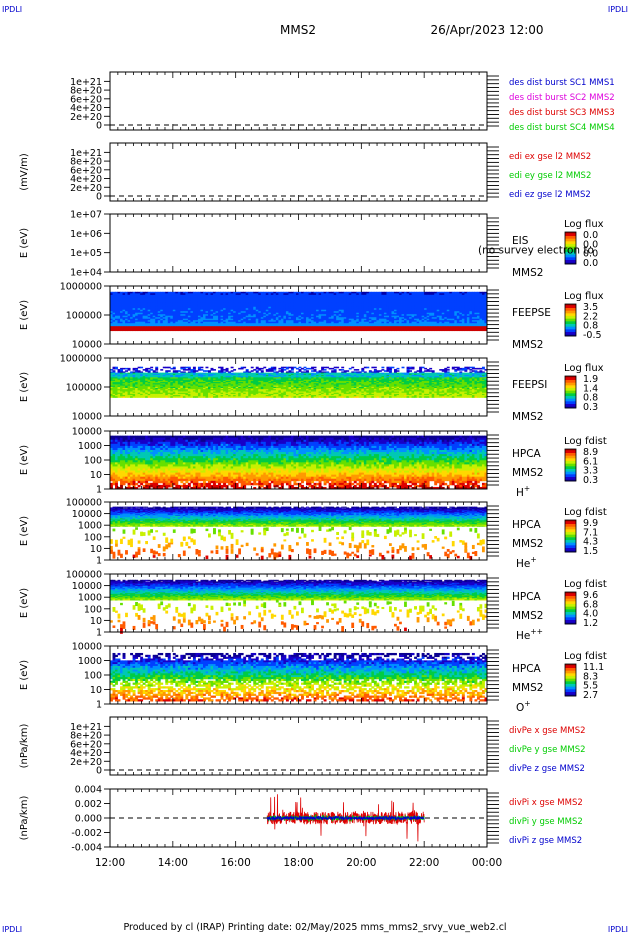 The width and height of the screenshot is (630, 934). Describe the element at coordinates (562, 83) in the screenshot. I see `legend-entry: des dist burst SC1 MMS1` at that location.